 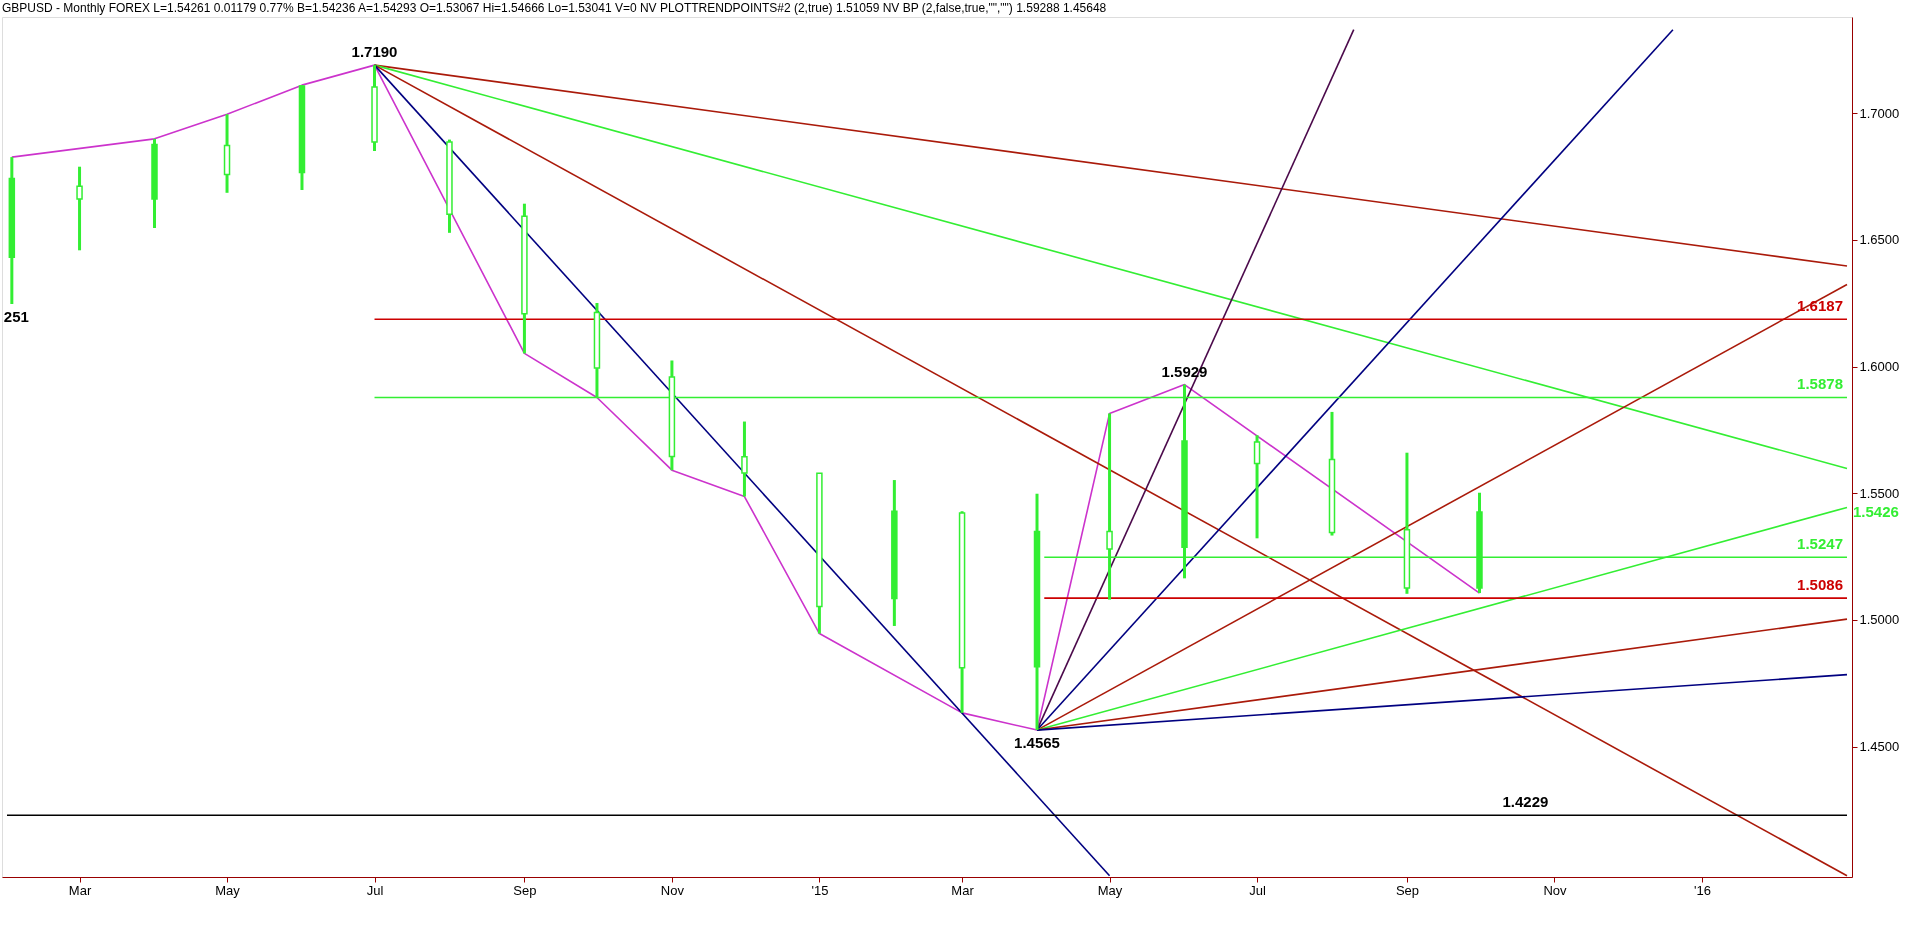 I want to click on y-tick-label: 1.5500, so click(x=1879, y=493).